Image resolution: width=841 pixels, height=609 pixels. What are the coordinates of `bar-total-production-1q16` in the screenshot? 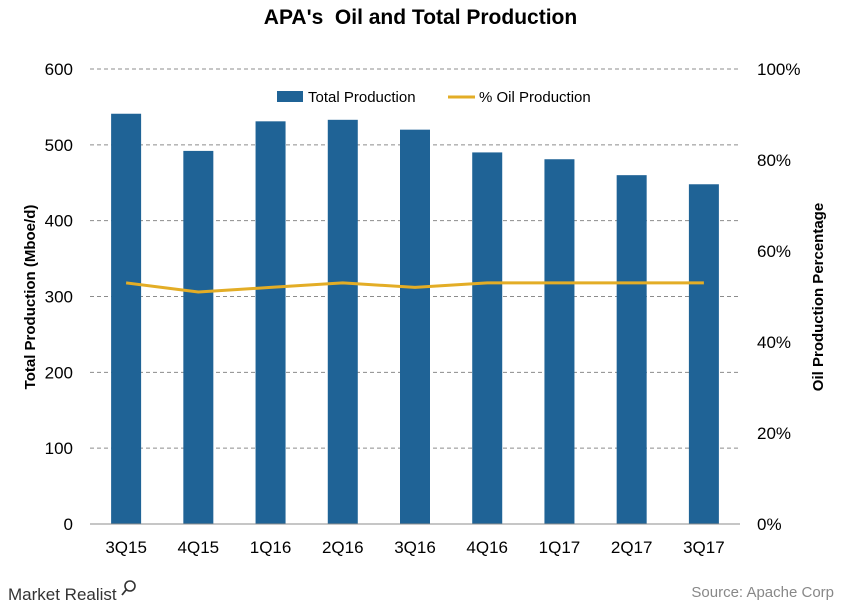 It's located at (270, 322).